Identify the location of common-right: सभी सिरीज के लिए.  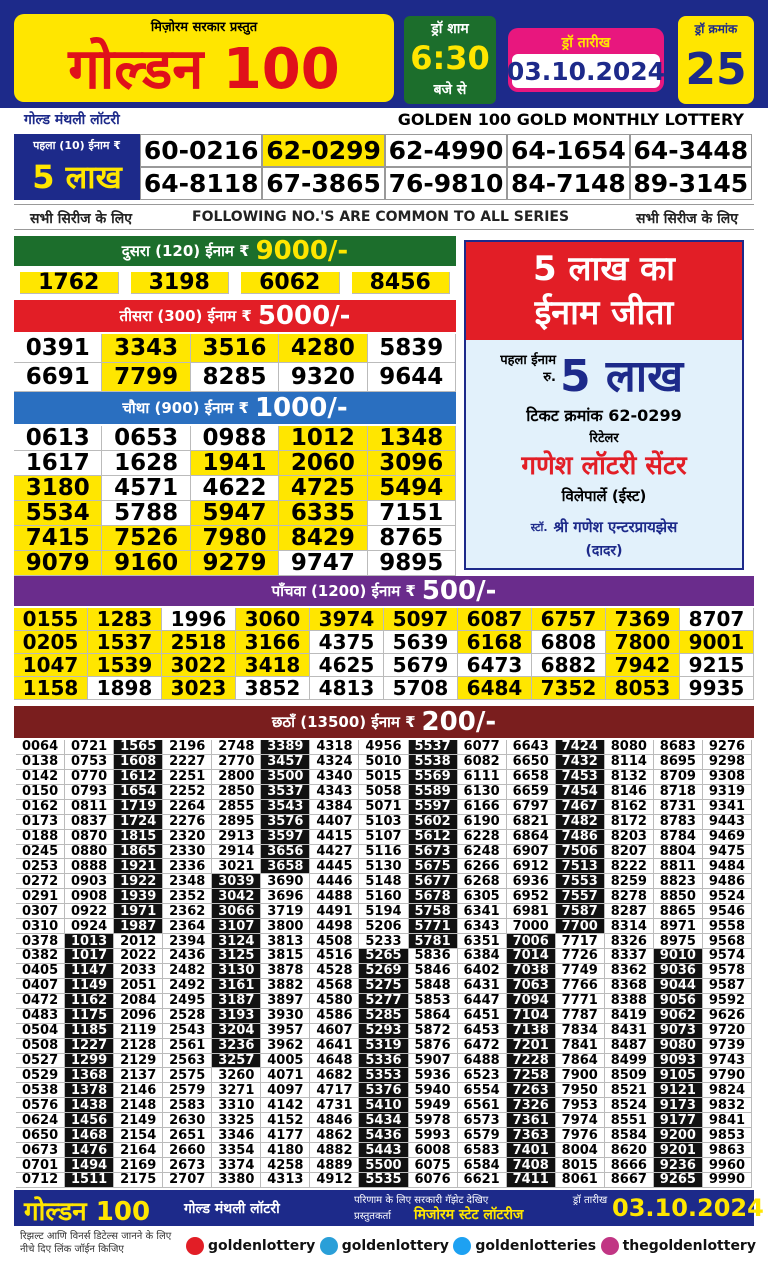
(687, 219).